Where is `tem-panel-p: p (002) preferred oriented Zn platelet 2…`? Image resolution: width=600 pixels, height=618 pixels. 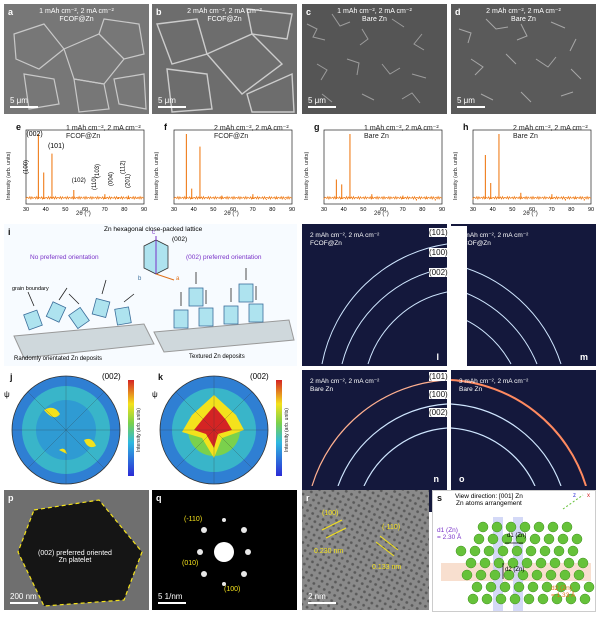 tem-panel-p: p (002) preferred oriented Zn platelet 2… is located at coordinates (76, 550).